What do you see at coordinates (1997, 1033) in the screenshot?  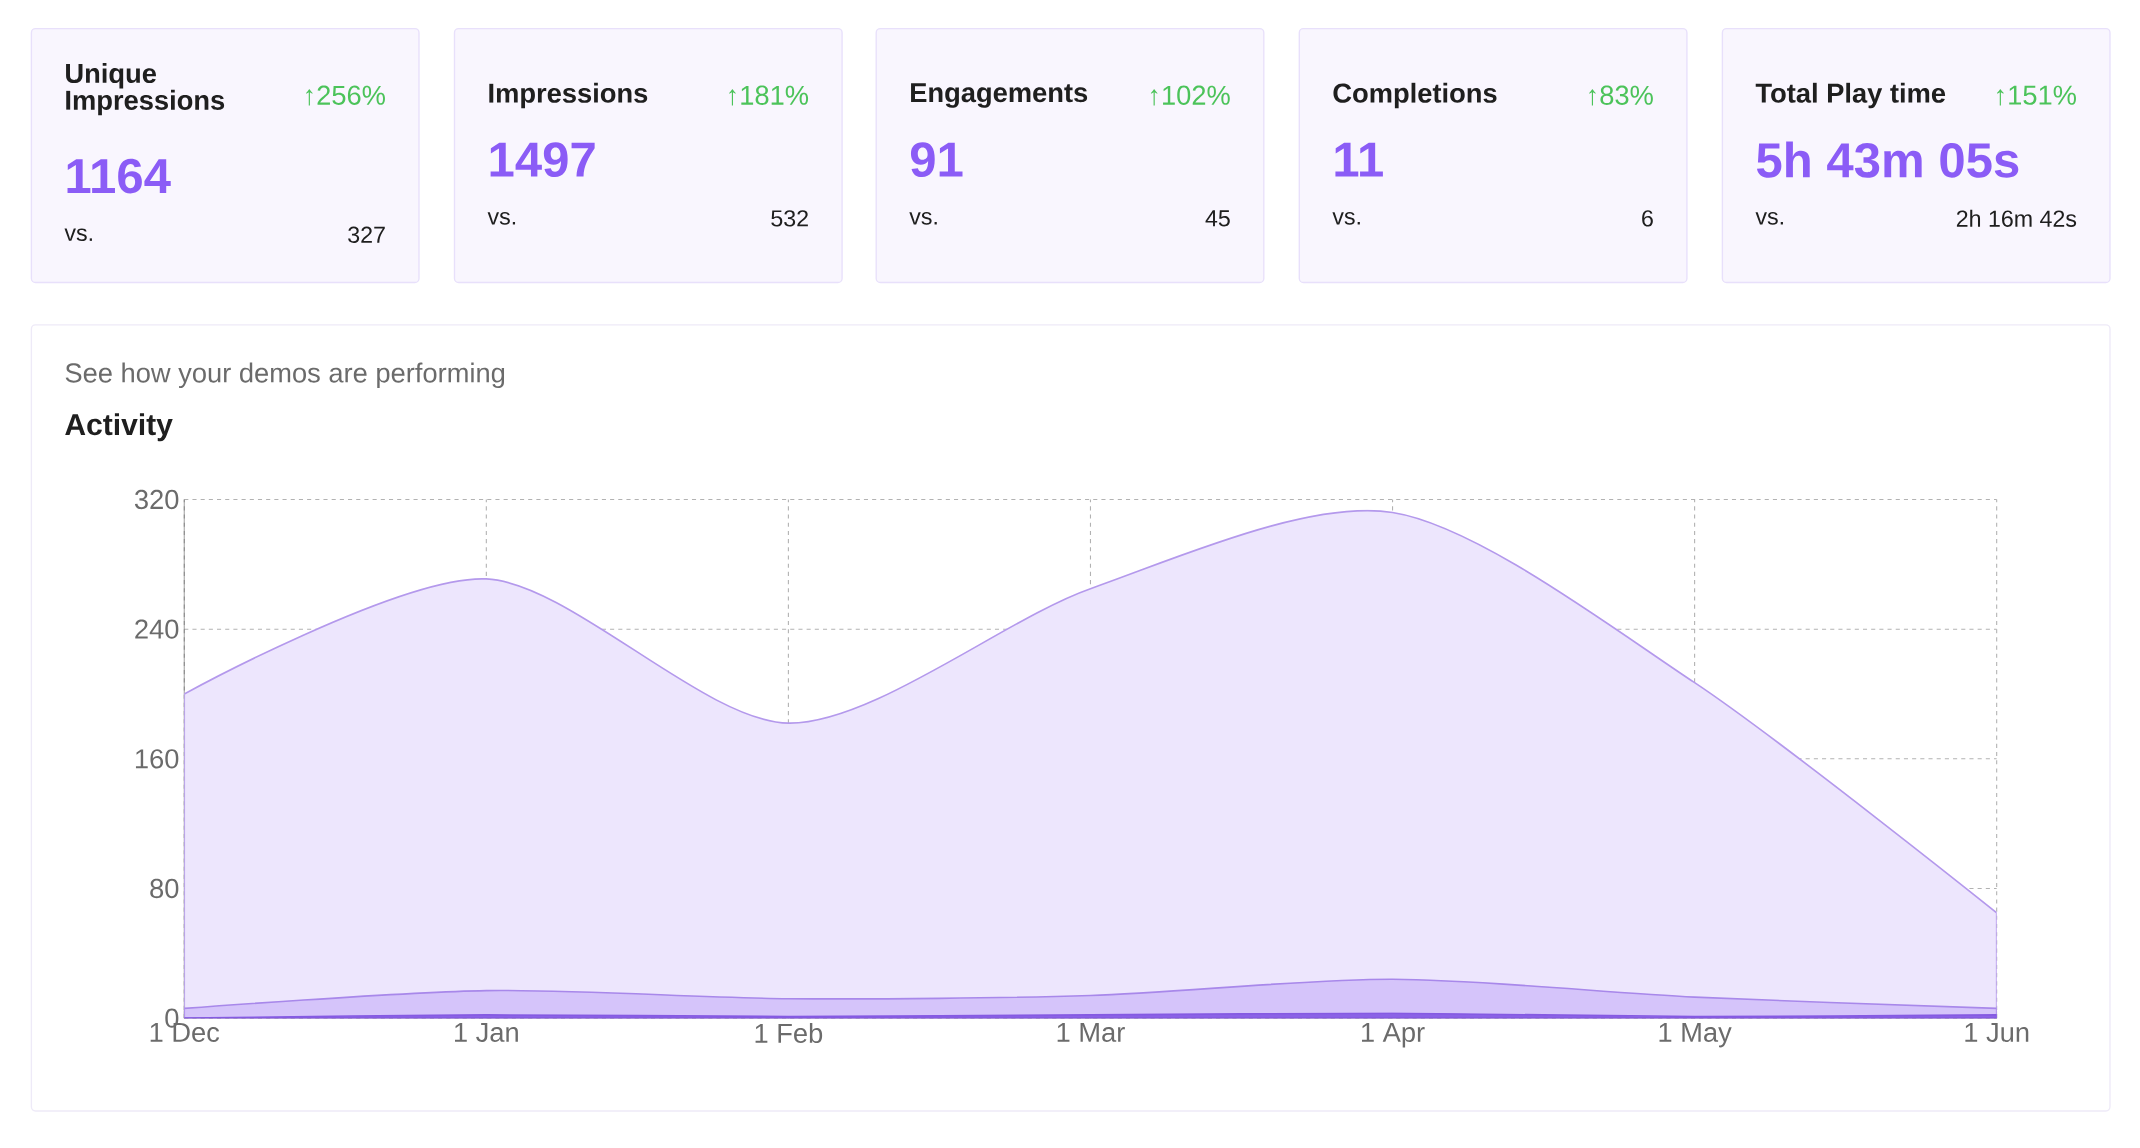 I see `x-tick-label: 1 Jun` at bounding box center [1997, 1033].